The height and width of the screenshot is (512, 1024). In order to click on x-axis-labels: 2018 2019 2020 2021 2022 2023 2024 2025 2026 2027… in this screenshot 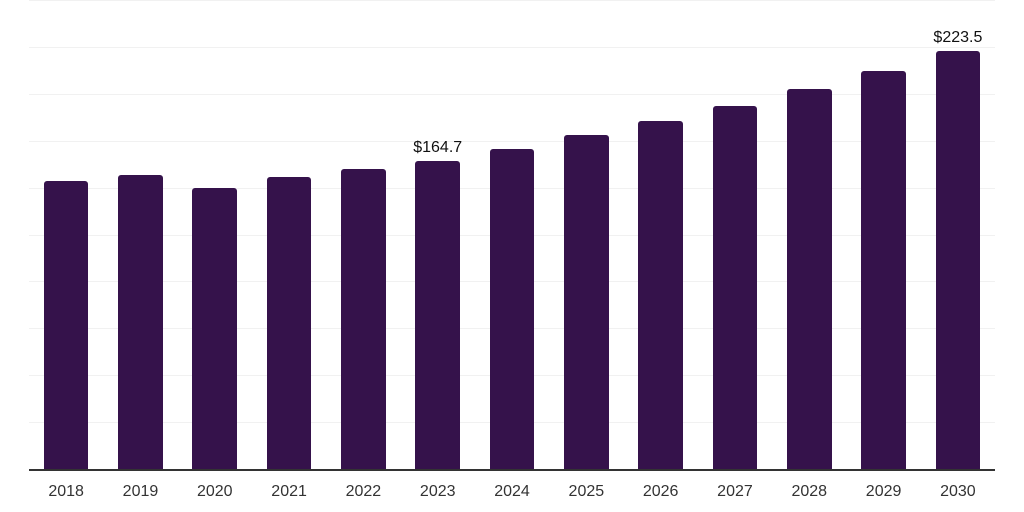, I will do `click(512, 492)`.